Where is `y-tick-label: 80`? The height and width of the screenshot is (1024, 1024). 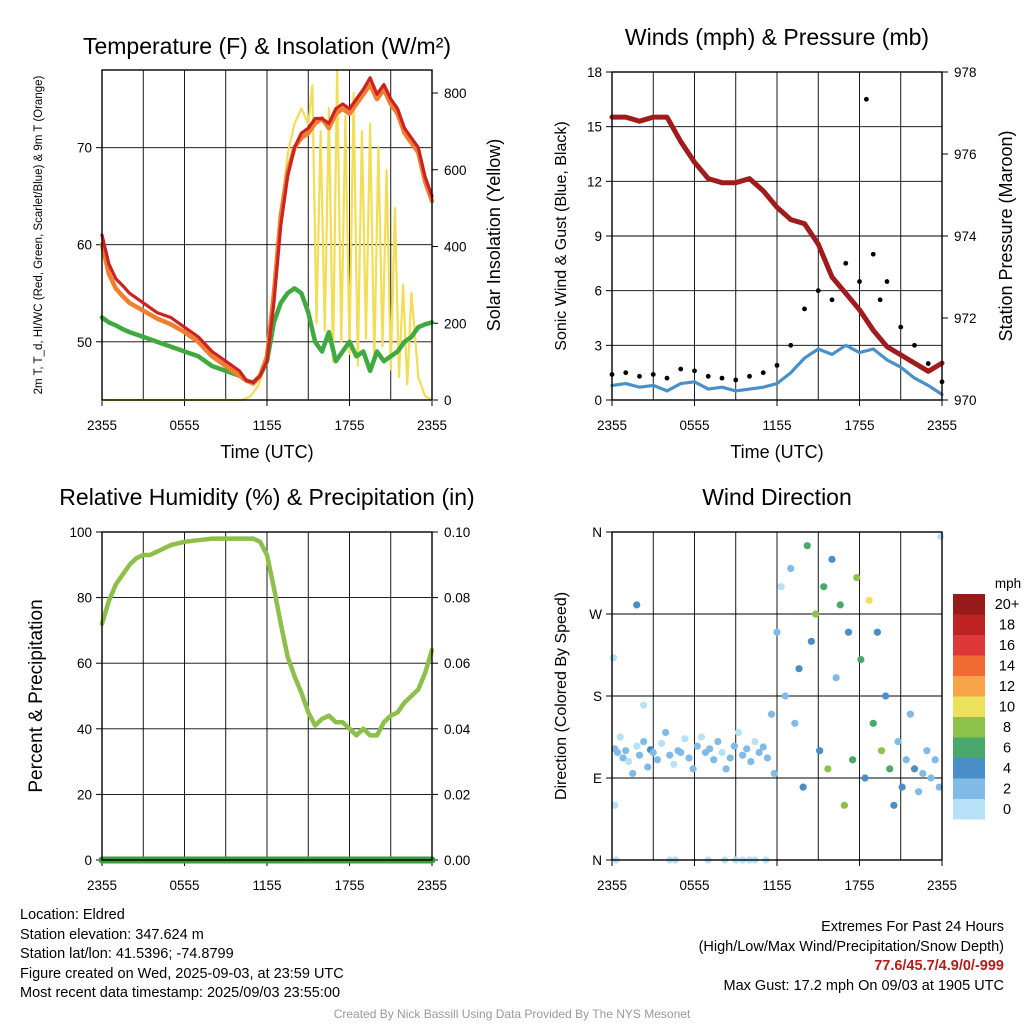 y-tick-label: 80 is located at coordinates (84, 598).